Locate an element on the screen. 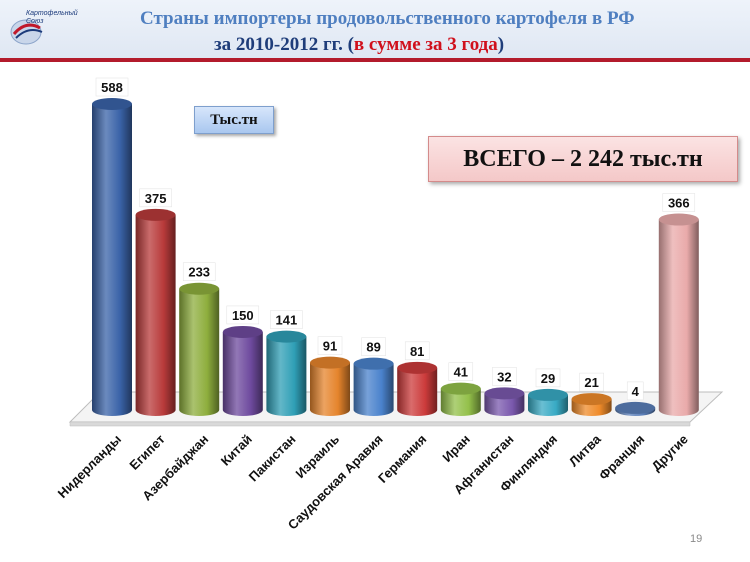 The image size is (750, 562). value-label-text: 41 is located at coordinates (461, 372).